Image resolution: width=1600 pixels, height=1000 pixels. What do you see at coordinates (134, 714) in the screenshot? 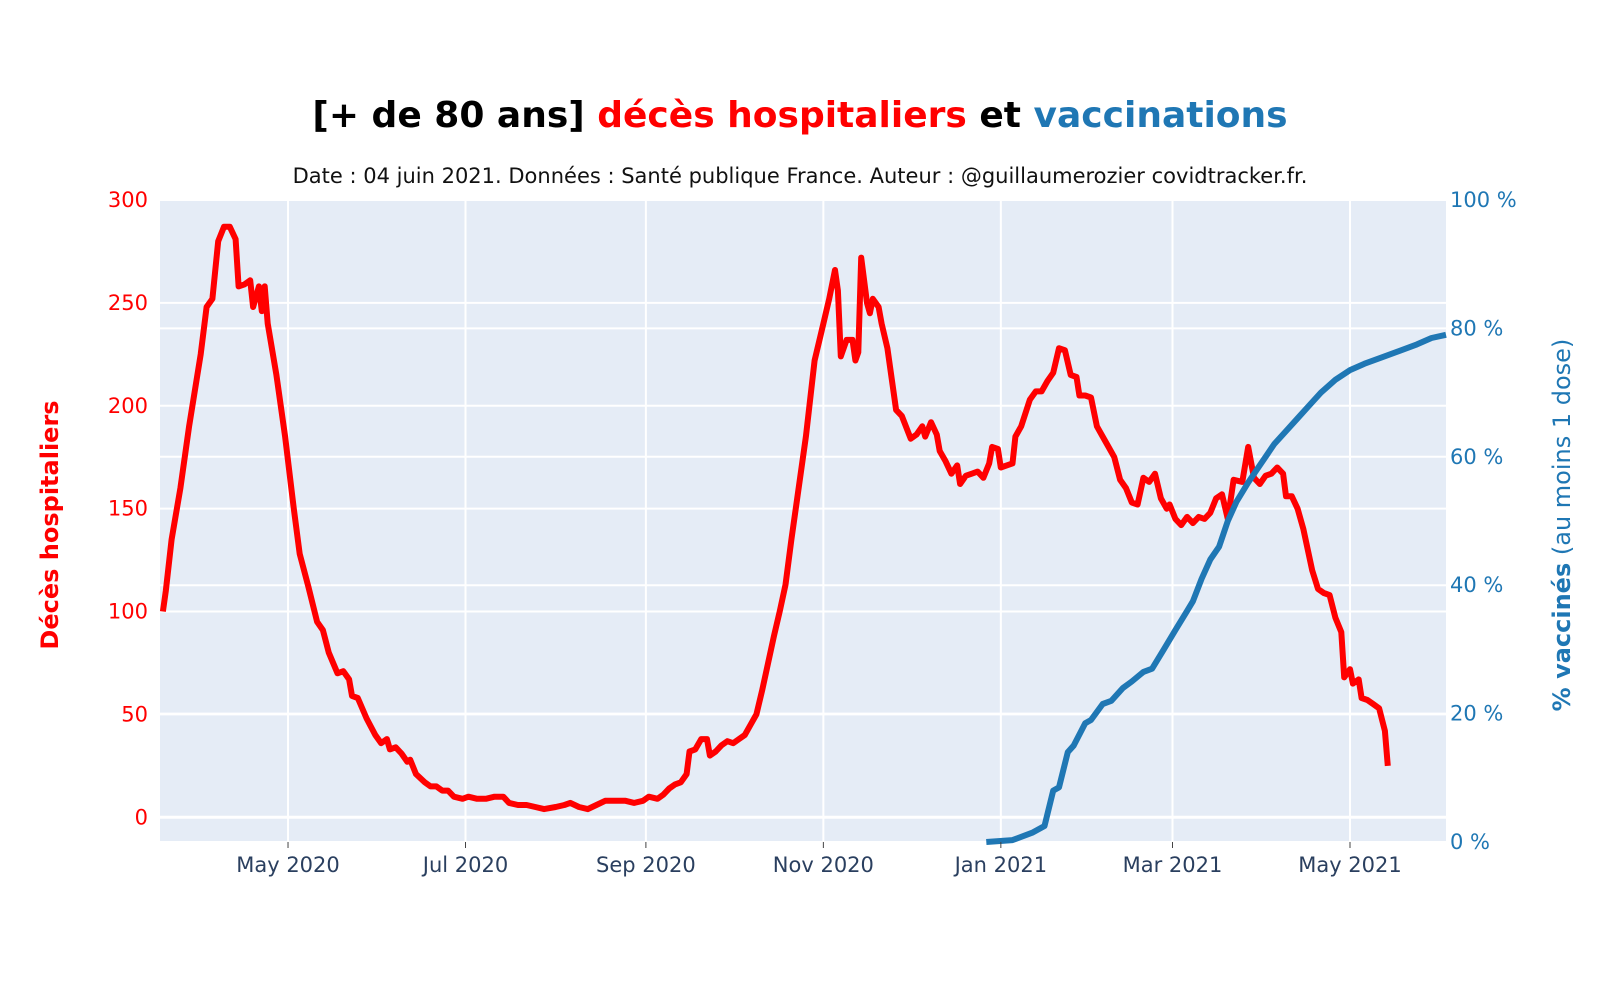
I see `left-tick-label: 50` at bounding box center [134, 714].